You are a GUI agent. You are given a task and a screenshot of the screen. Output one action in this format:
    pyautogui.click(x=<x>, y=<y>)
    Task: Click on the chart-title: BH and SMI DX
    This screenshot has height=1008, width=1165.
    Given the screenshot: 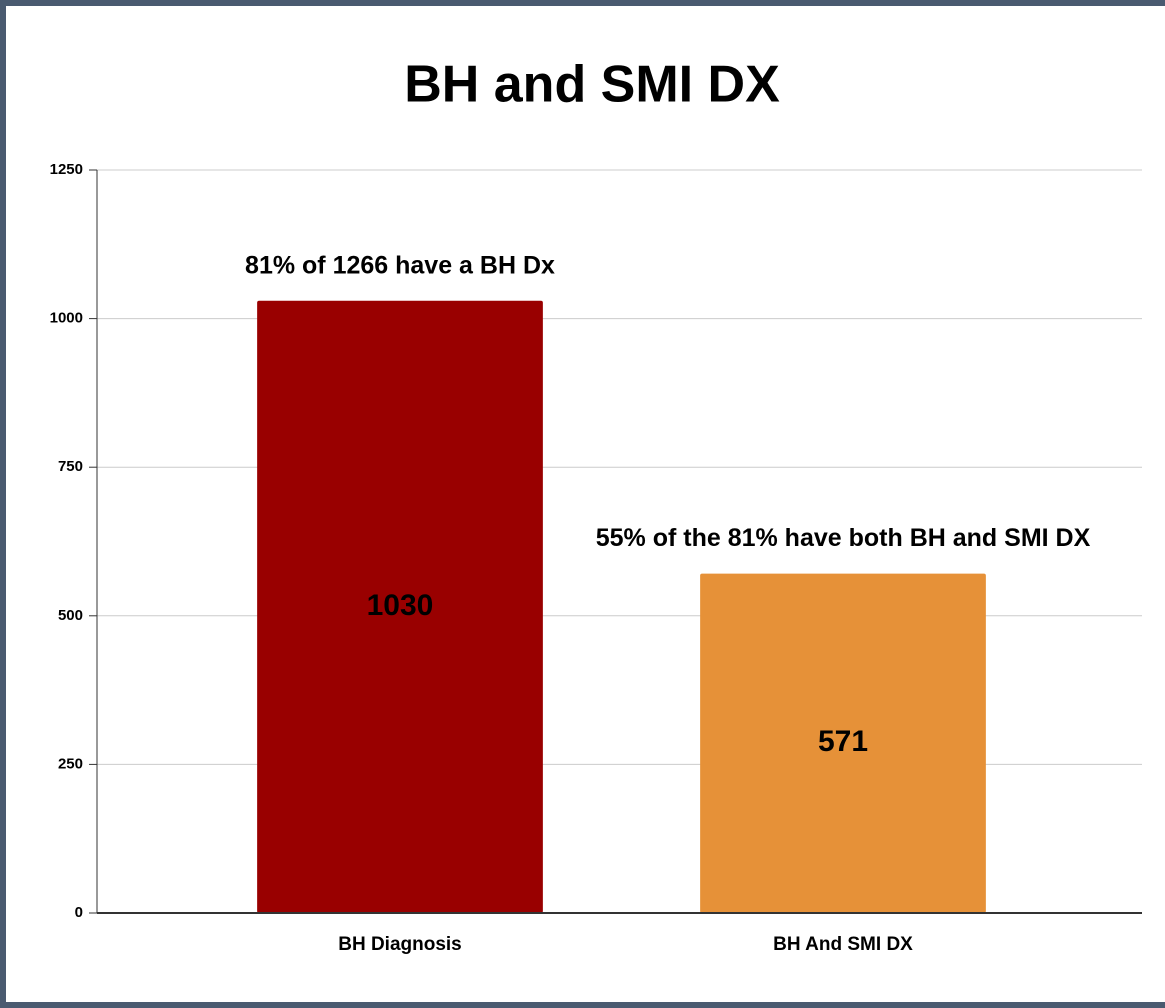 What is the action you would take?
    pyautogui.click(x=592, y=85)
    